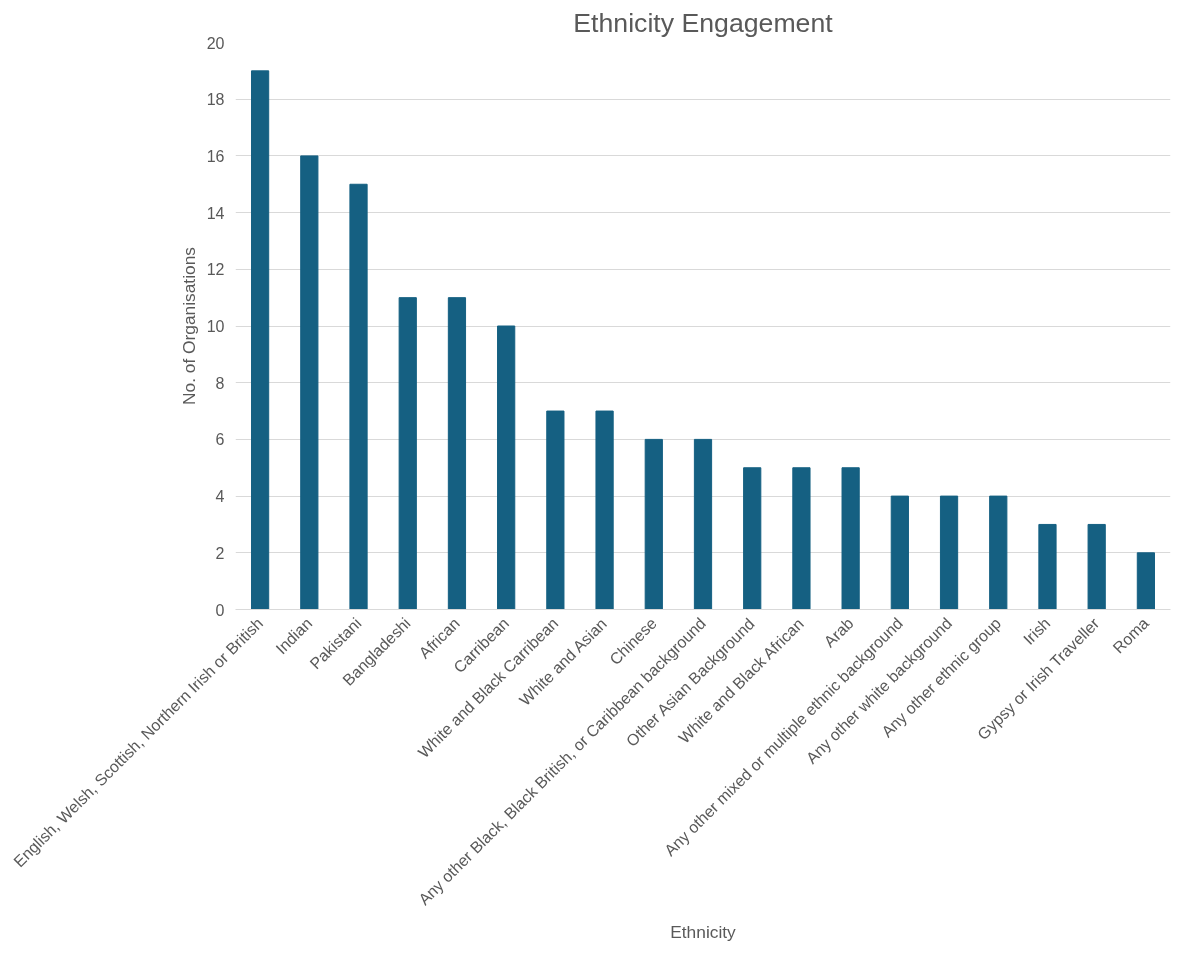 The height and width of the screenshot is (960, 1203). What do you see at coordinates (215, 100) in the screenshot?
I see `y-tick-label: 18` at bounding box center [215, 100].